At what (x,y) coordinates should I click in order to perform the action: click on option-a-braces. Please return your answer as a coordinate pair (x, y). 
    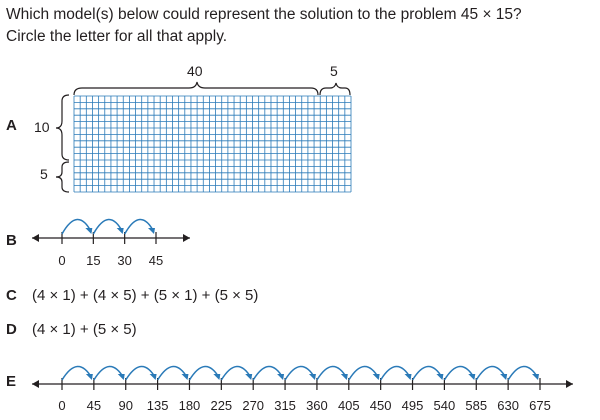
    Looking at the image, I should click on (203, 137).